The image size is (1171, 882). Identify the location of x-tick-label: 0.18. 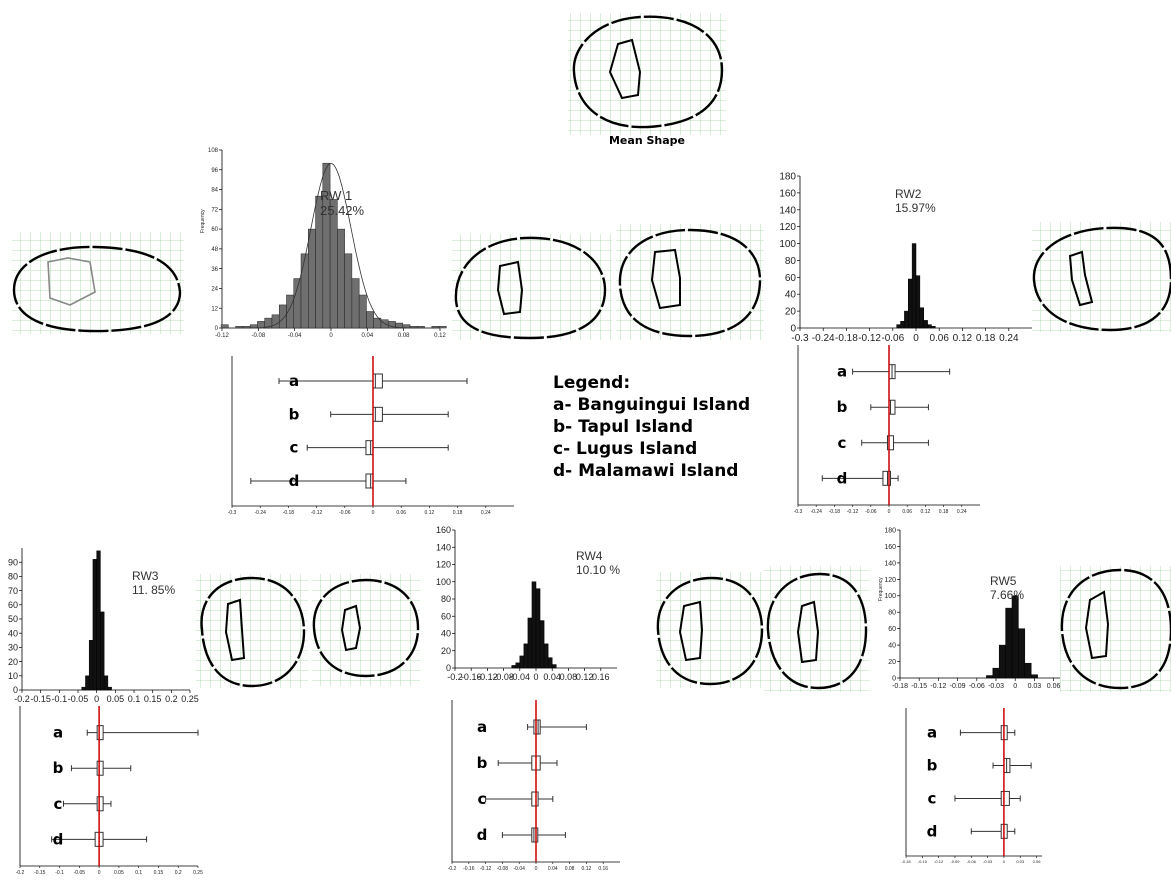
(986, 338).